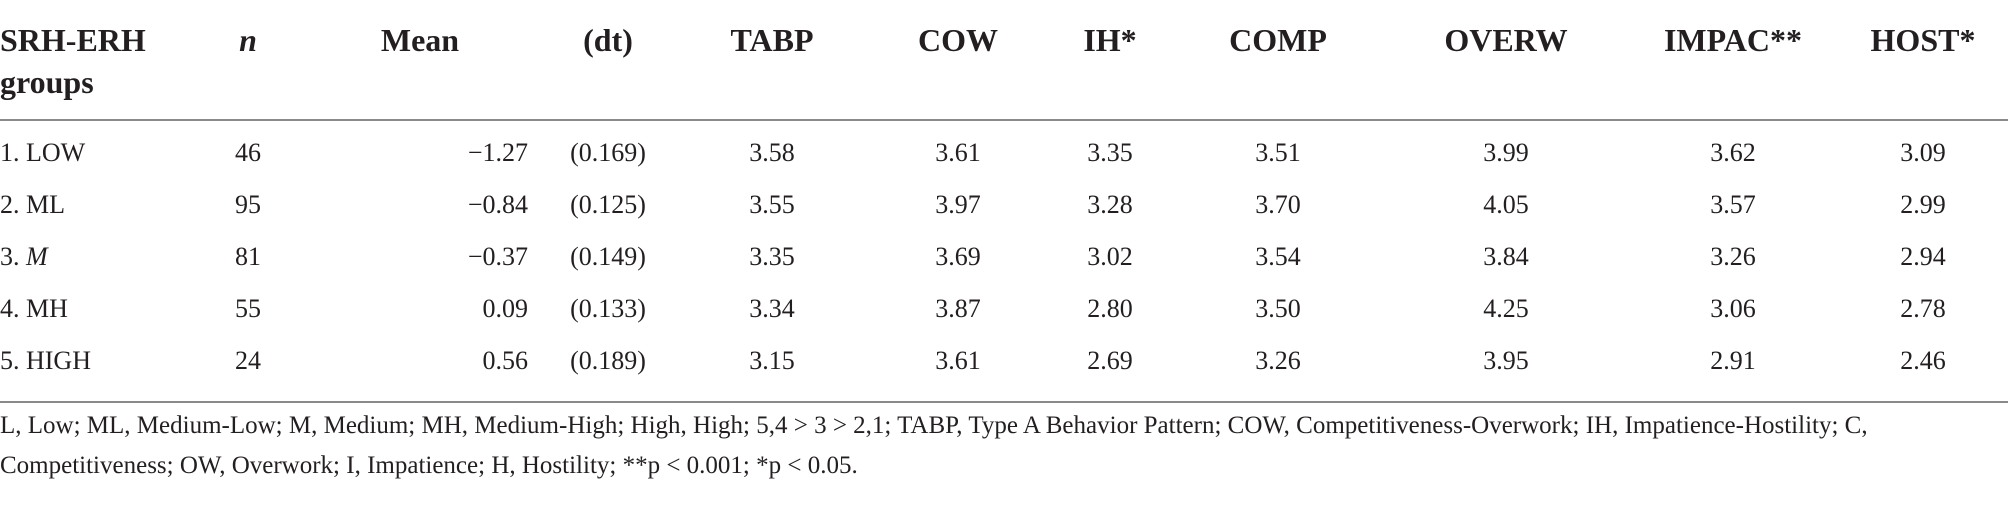 This screenshot has height=520, width=2008. I want to click on row-number: 2., so click(10, 204).